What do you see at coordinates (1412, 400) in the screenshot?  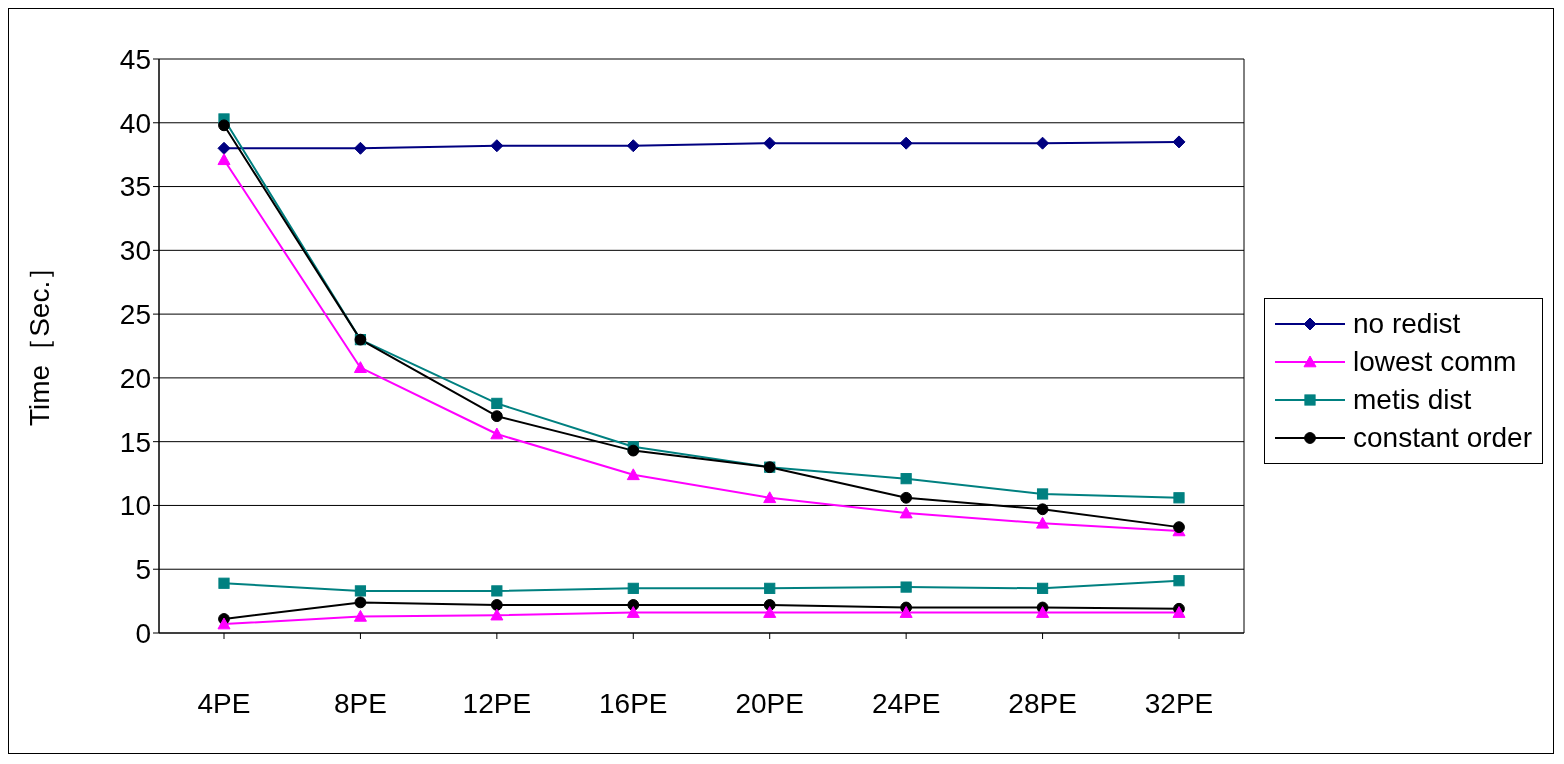 I see `legend-label: metis dist` at bounding box center [1412, 400].